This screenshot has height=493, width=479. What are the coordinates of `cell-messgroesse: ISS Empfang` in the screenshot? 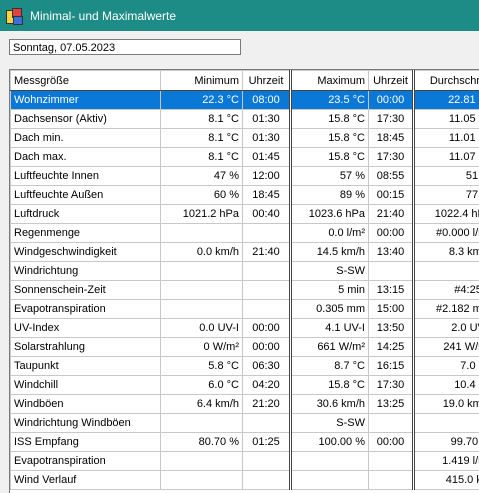 It's located at (86, 442).